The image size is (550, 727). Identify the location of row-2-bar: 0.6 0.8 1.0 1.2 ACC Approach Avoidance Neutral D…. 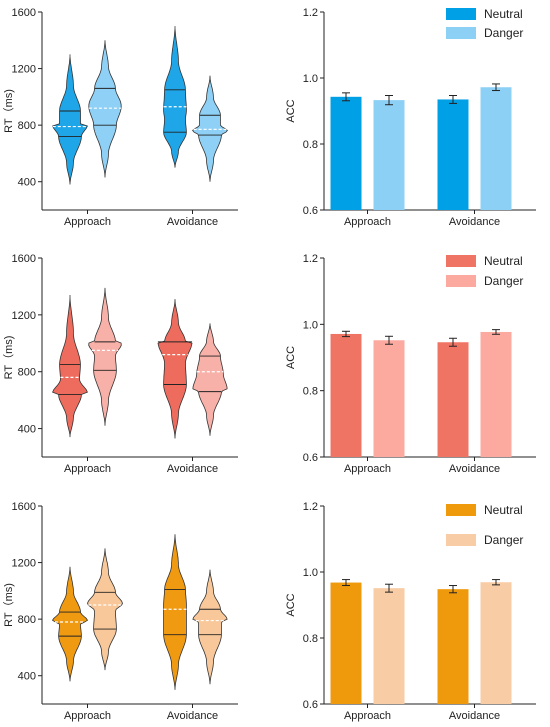
(410, 364).